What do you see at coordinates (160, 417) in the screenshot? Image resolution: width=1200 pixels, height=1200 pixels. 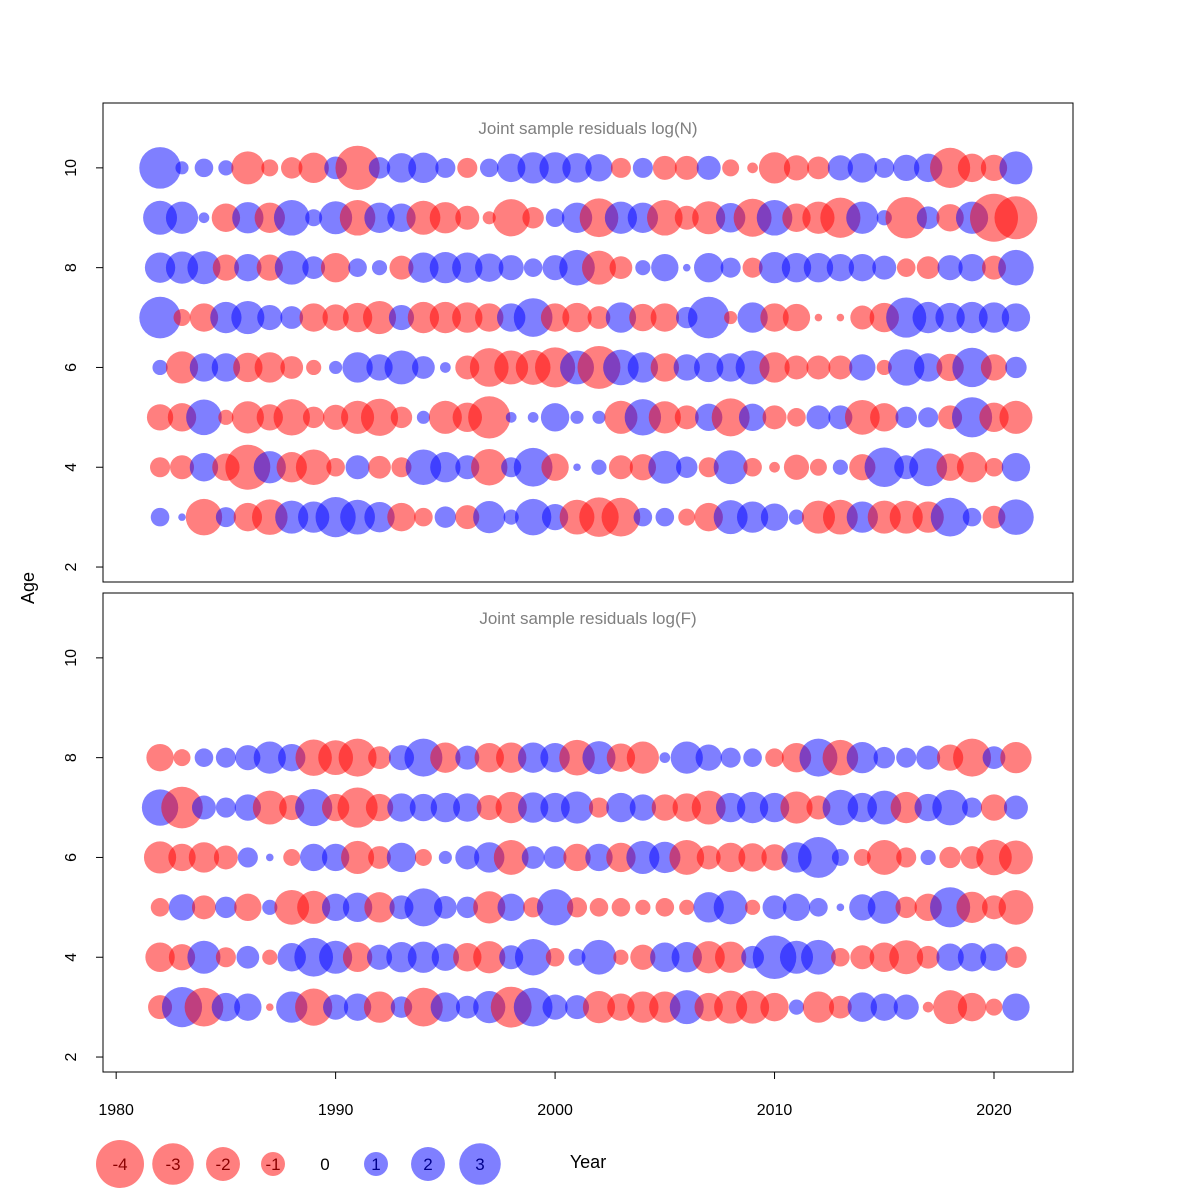 I see `bubble-age5-1982` at bounding box center [160, 417].